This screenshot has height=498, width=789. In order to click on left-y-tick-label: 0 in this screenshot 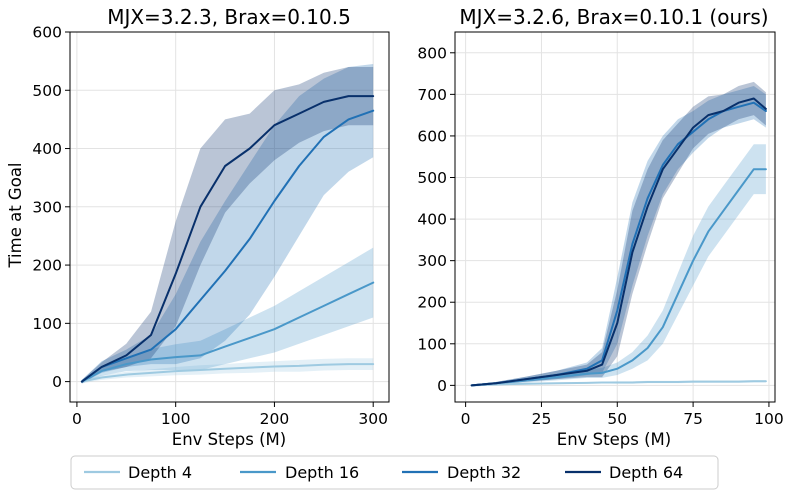, I will do `click(57, 382)`.